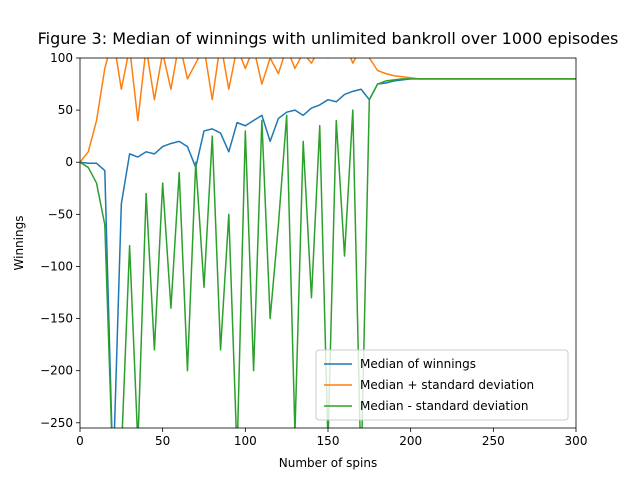  Describe the element at coordinates (410, 441) in the screenshot. I see `x-tick-label: 200` at that location.